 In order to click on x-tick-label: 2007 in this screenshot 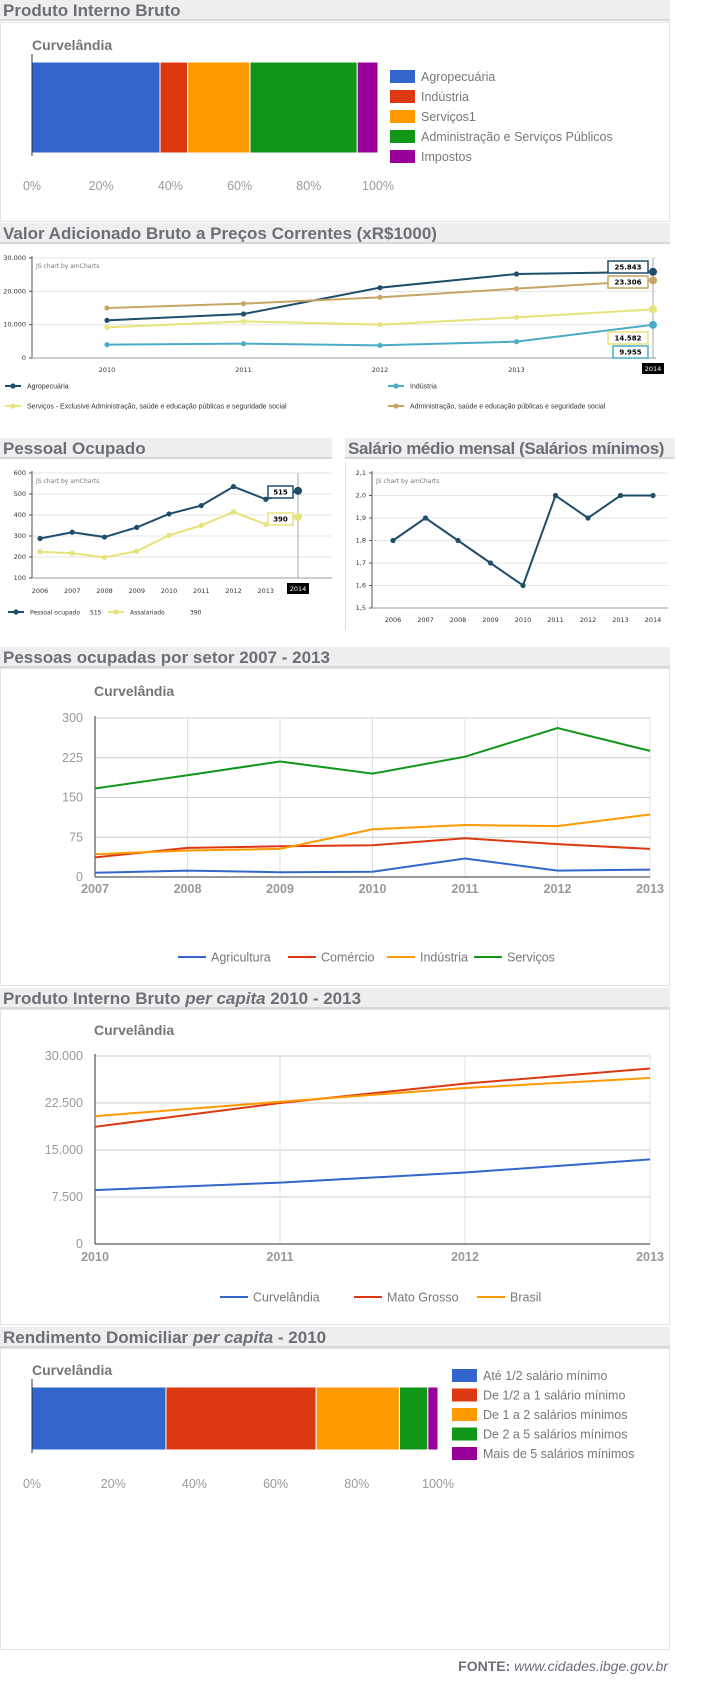, I will do `click(425, 620)`.